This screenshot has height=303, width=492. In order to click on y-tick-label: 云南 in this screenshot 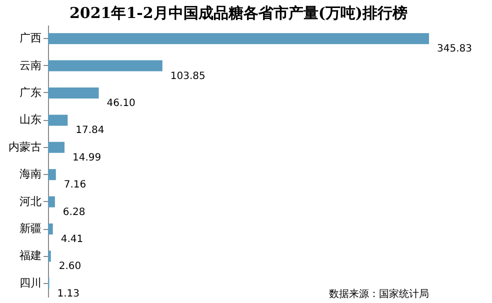, I will do `click(31, 65)`.